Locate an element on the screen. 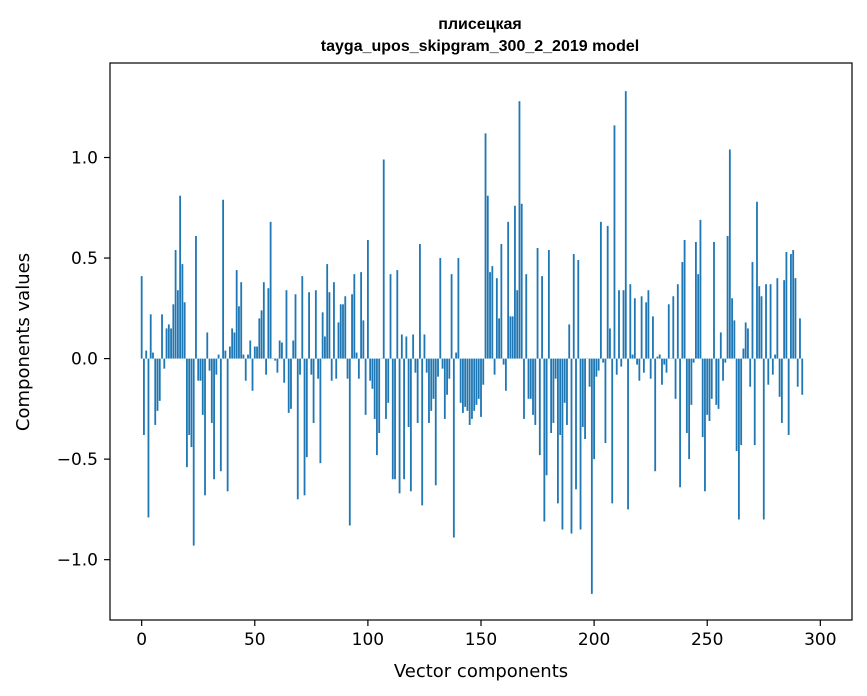  x-tick-label: 50 is located at coordinates (255, 640).